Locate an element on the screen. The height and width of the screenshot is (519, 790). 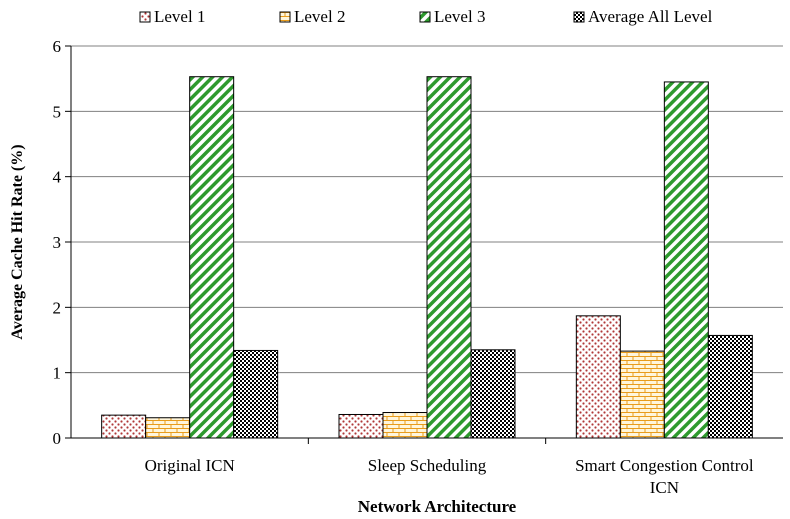
legend-label: Level 2 is located at coordinates (319, 16).